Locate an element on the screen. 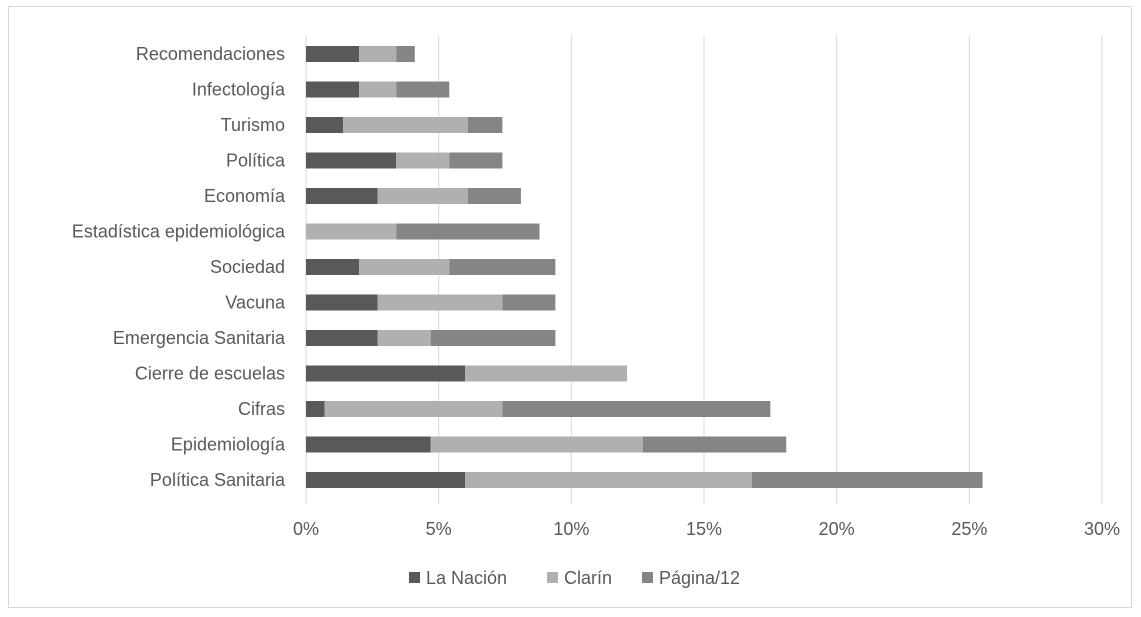  x-tick-label: 20% is located at coordinates (837, 529).